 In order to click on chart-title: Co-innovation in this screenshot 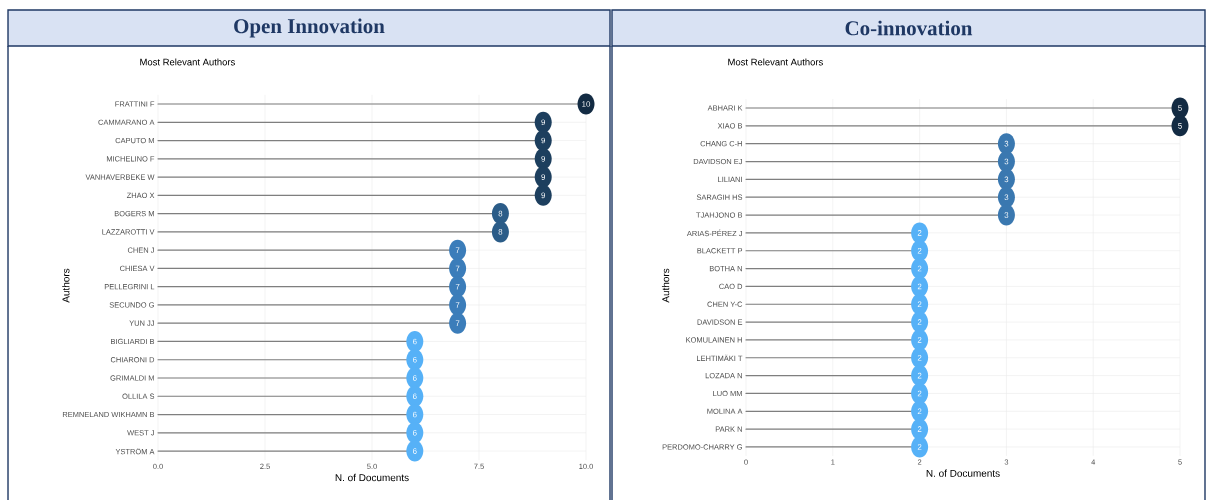, I will do `click(909, 28)`.